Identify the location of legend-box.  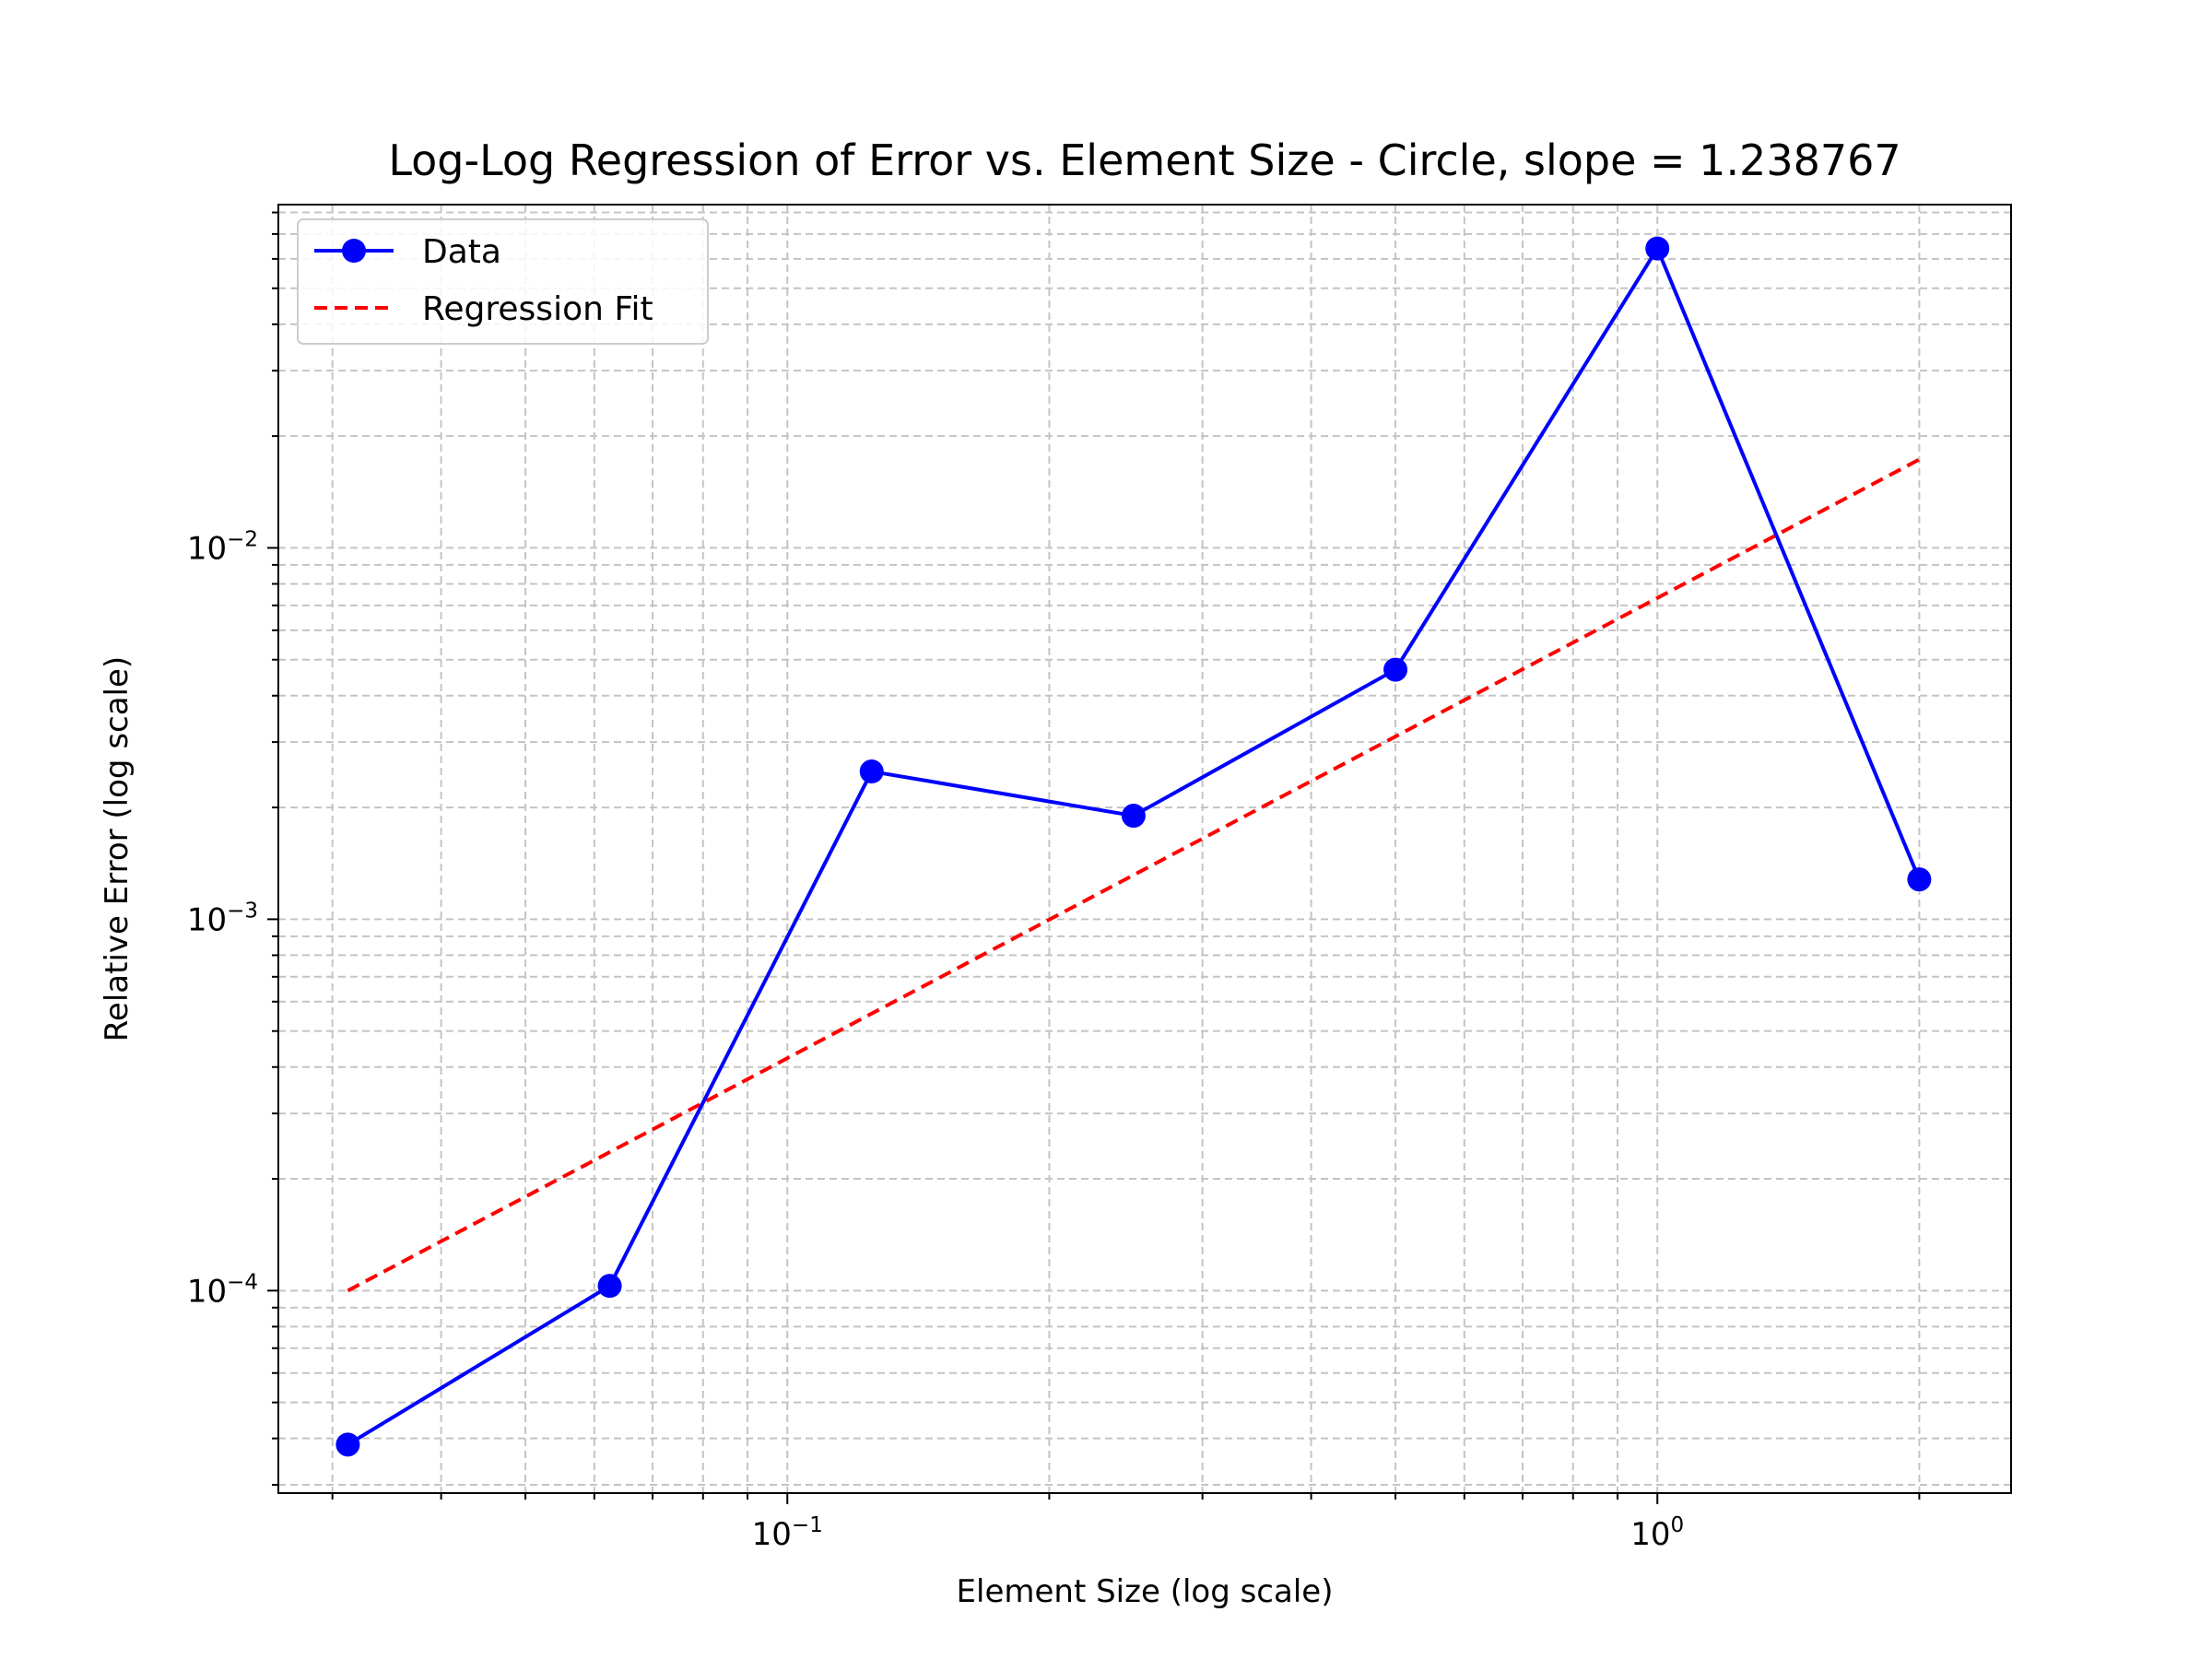
(503, 281).